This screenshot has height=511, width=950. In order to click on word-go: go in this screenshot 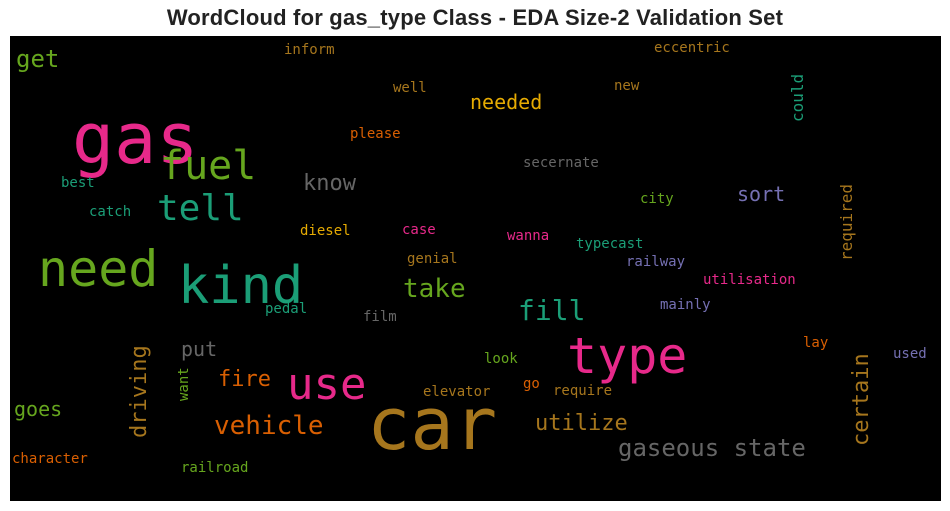, I will do `click(531, 384)`.